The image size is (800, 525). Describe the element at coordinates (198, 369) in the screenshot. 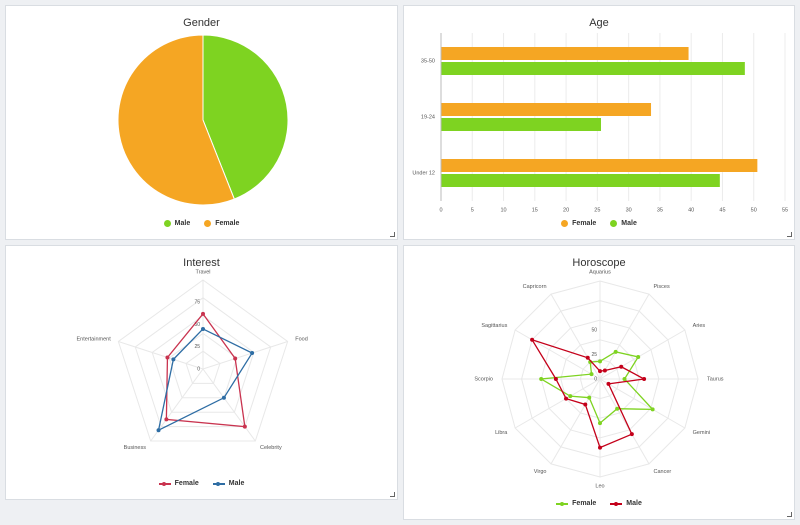

I see `r-tick-label: 0` at that location.